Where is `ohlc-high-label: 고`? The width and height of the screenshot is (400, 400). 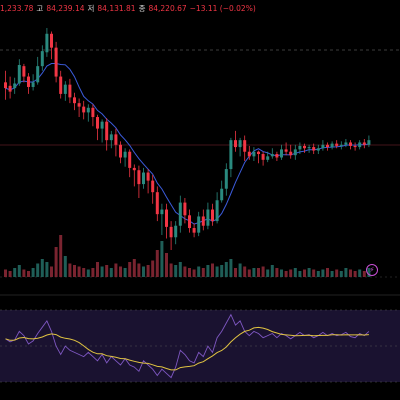 ohlc-high-label: 고 is located at coordinates (40, 8).